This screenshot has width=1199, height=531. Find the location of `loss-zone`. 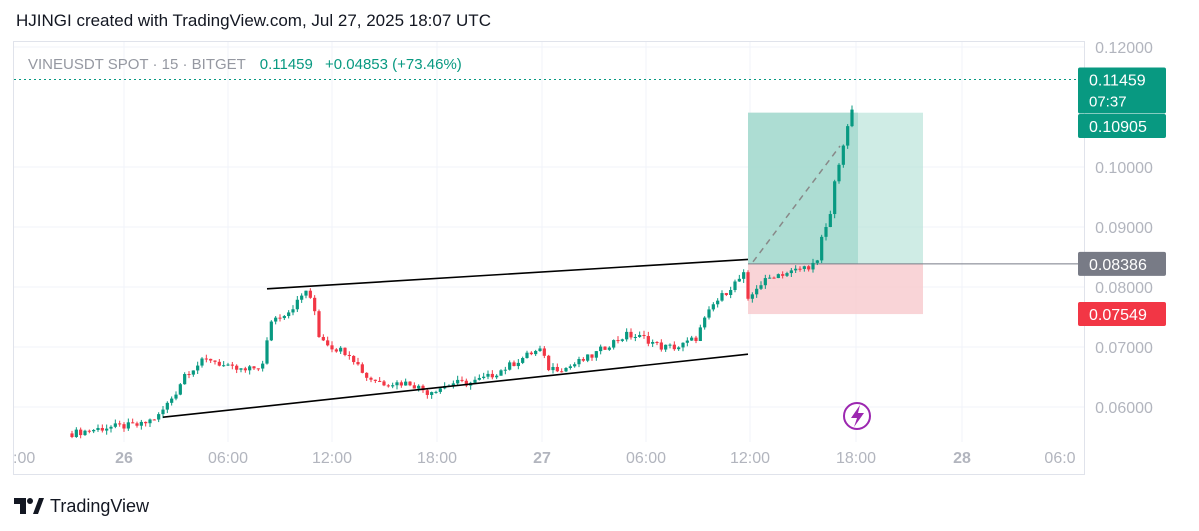

loss-zone is located at coordinates (835, 289).